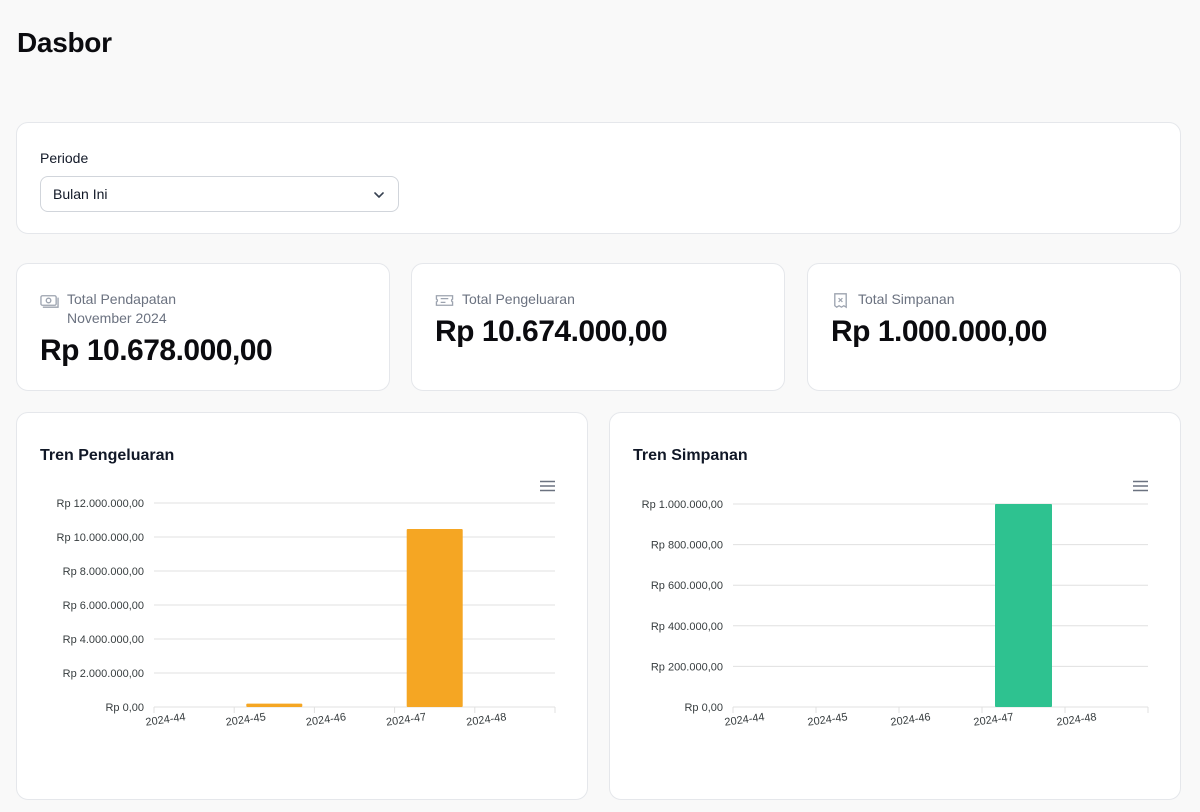 The width and height of the screenshot is (1200, 812). I want to click on y-tick-label: Rp 12.000.000,00, so click(100, 504).